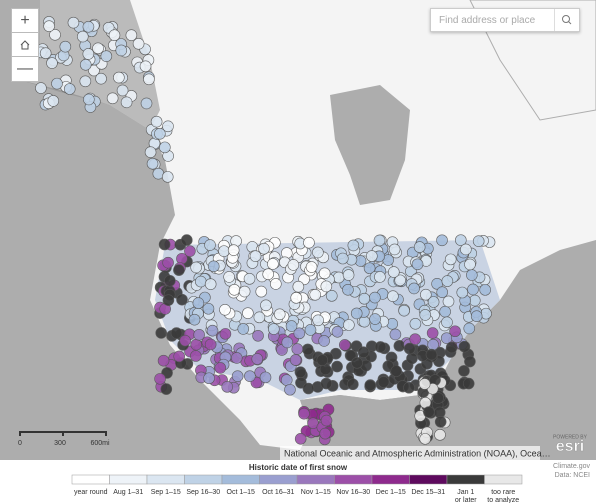 Image resolution: width=596 pixels, height=503 pixels. Describe the element at coordinates (20, 443) in the screenshot. I see `scale-label: 0` at that location.